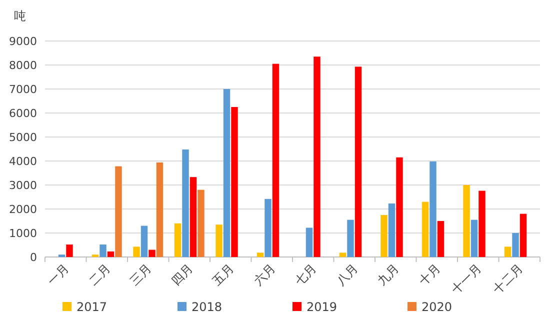 The width and height of the screenshot is (554, 332). Describe the element at coordinates (58, 274) in the screenshot. I see `x-tick-label: 一月` at that location.